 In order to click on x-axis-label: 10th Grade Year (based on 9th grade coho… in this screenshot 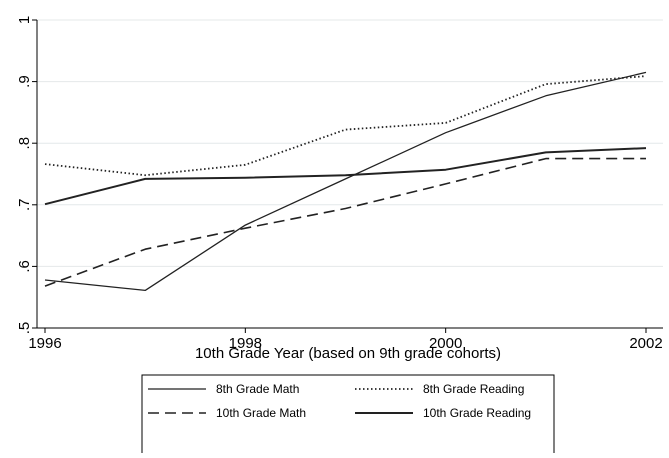, I will do `click(348, 353)`.